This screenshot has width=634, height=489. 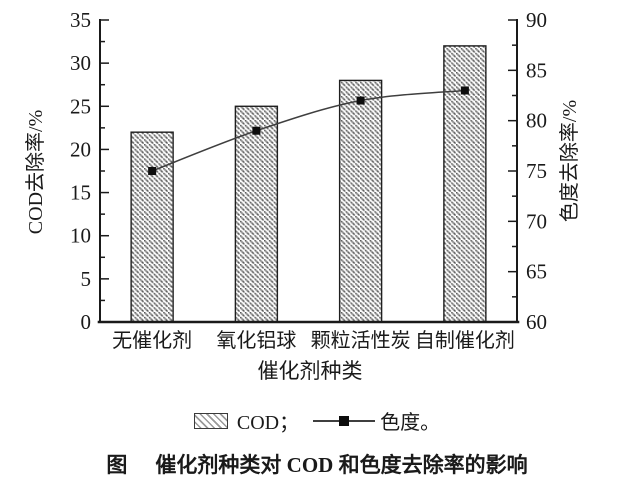 What do you see at coordinates (536, 171) in the screenshot?
I see `right-tick-label: 75` at bounding box center [536, 171].